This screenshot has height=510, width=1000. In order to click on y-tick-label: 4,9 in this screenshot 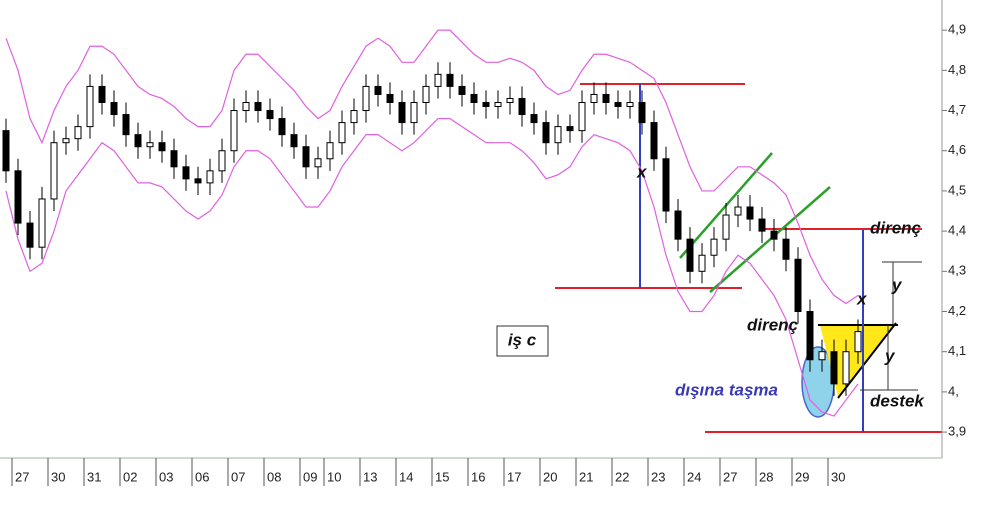, I will do `click(957, 29)`.